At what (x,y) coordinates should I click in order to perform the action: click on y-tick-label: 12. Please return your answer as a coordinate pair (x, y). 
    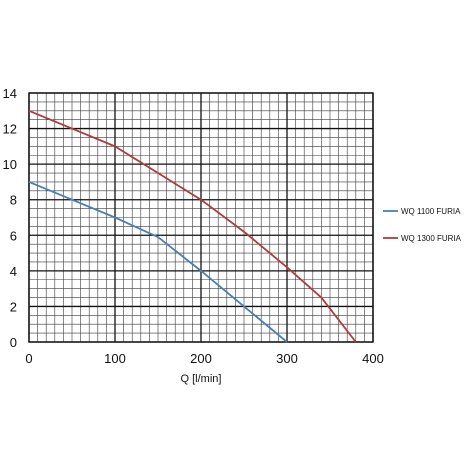
    Looking at the image, I should click on (10, 129).